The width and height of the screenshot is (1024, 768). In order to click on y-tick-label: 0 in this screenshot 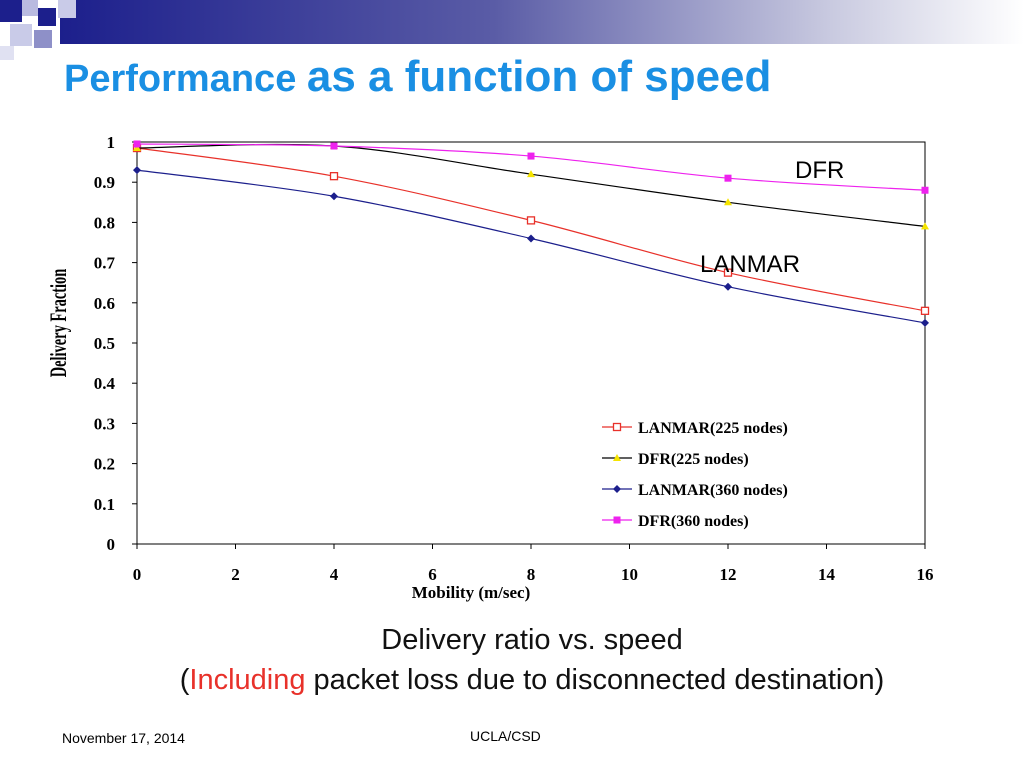, I will do `click(111, 544)`.